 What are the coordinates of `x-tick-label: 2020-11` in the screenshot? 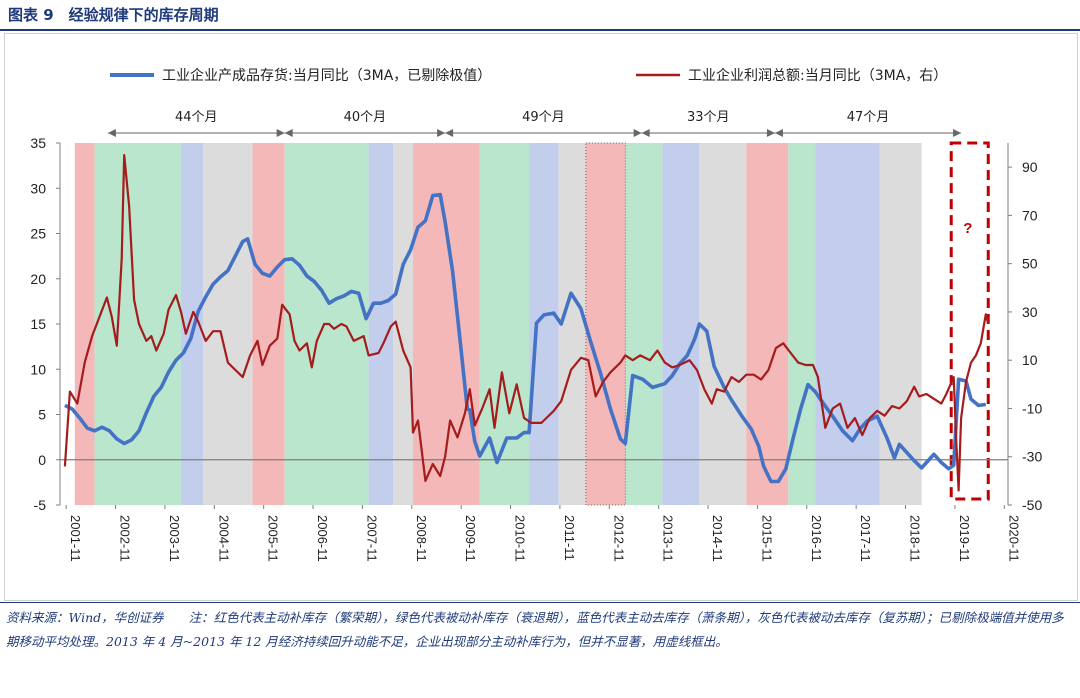 It's located at (1013, 538).